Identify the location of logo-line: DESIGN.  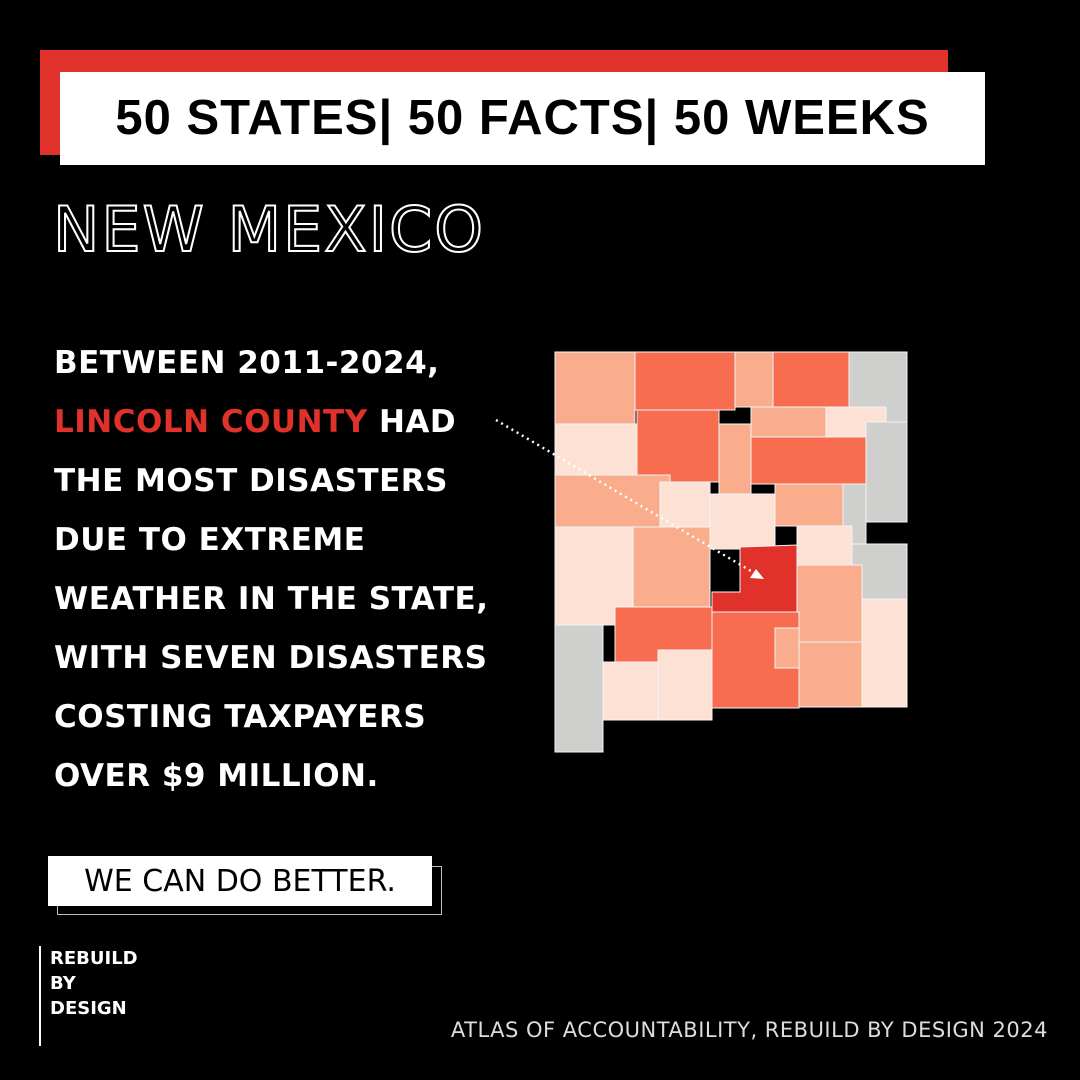
(88, 1008).